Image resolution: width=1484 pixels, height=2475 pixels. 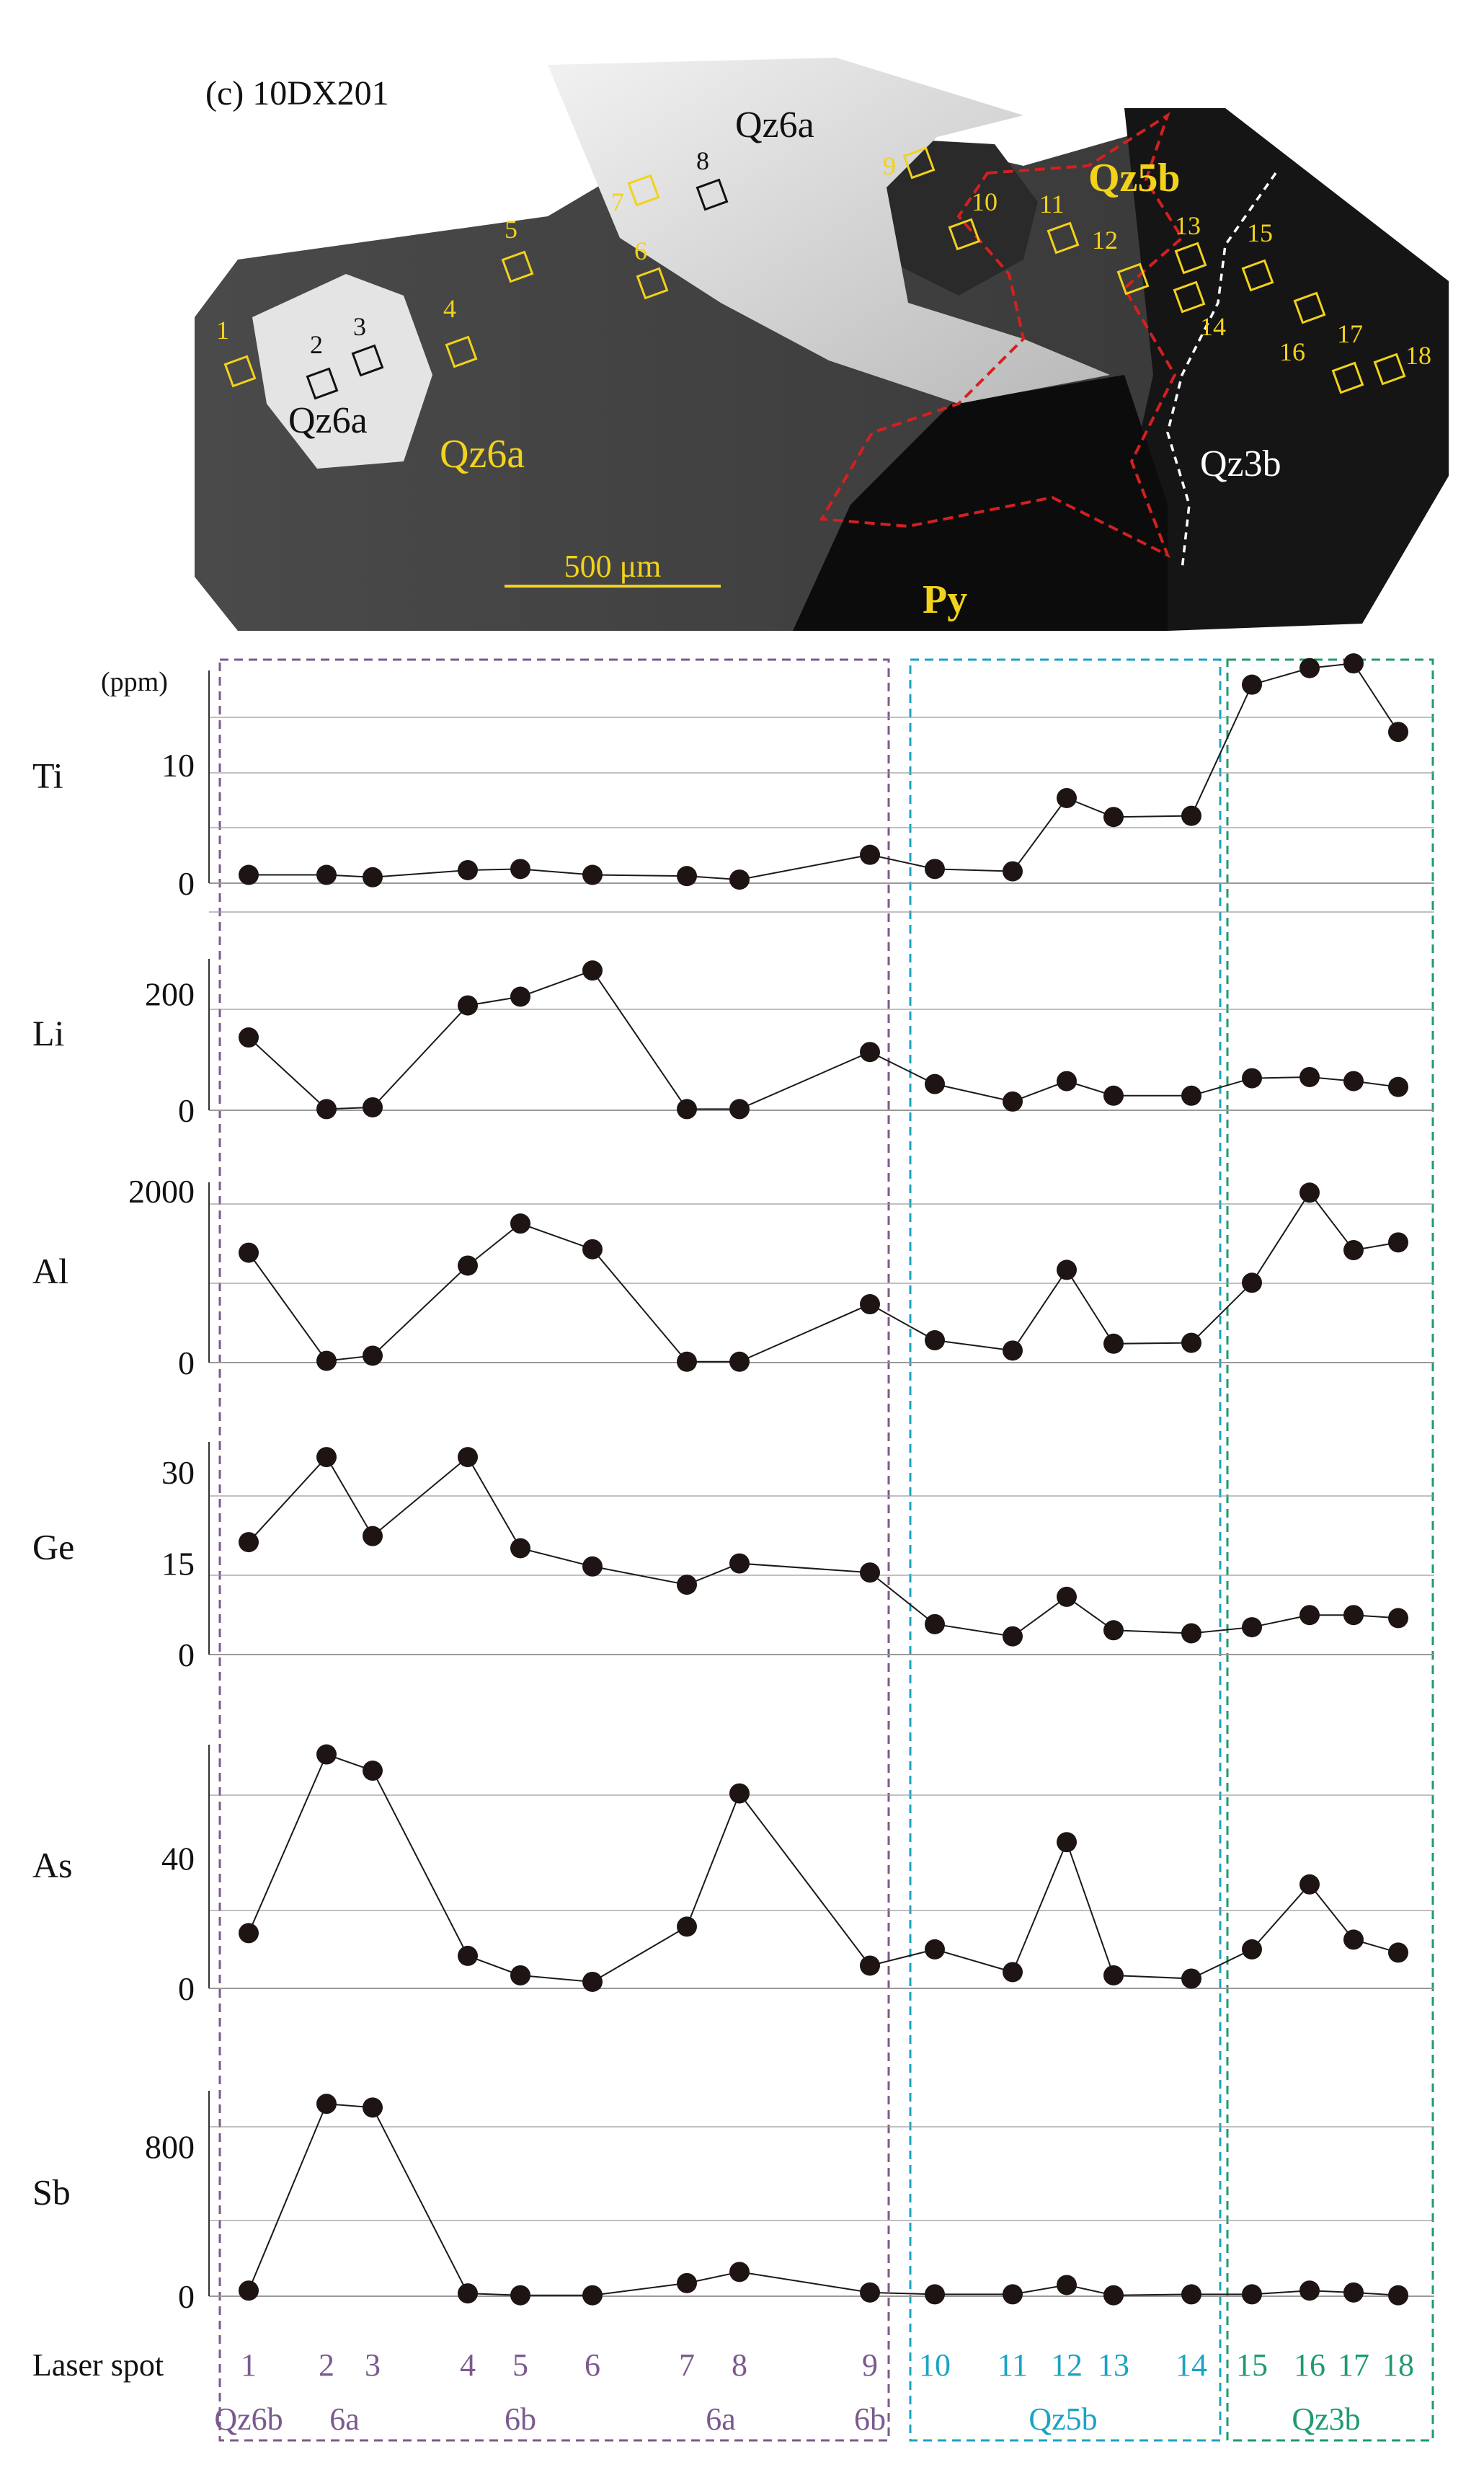 What do you see at coordinates (823, 1039) in the screenshot?
I see `series-line-li` at bounding box center [823, 1039].